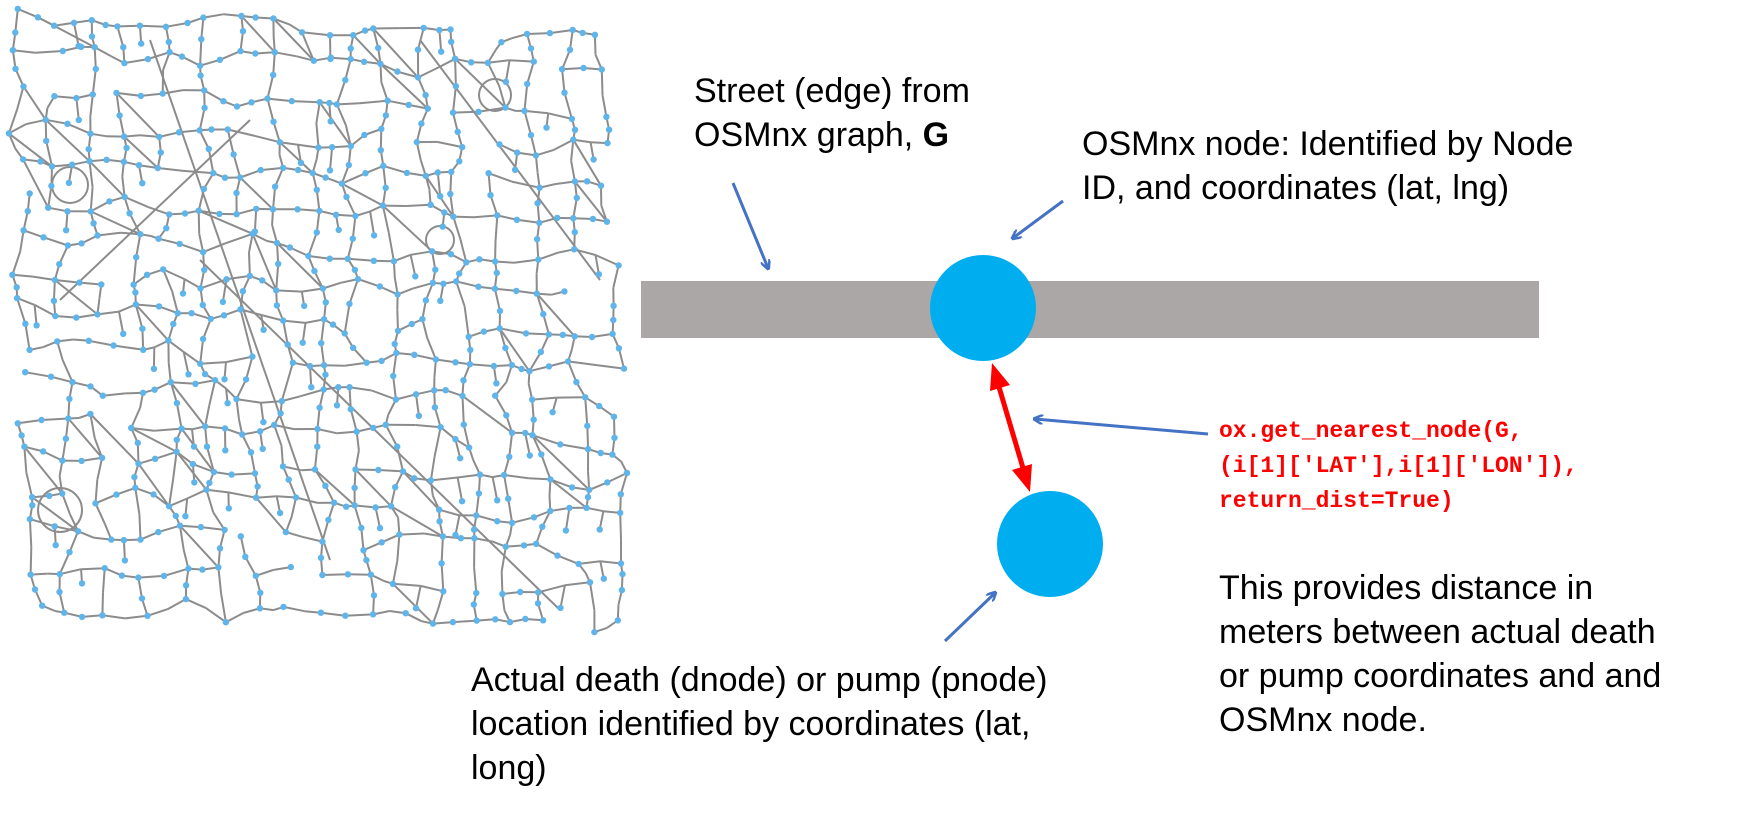  What do you see at coordinates (759, 680) in the screenshot?
I see `actual-location-label-line1: Actual death (dnode) or pump (pnode)` at bounding box center [759, 680].